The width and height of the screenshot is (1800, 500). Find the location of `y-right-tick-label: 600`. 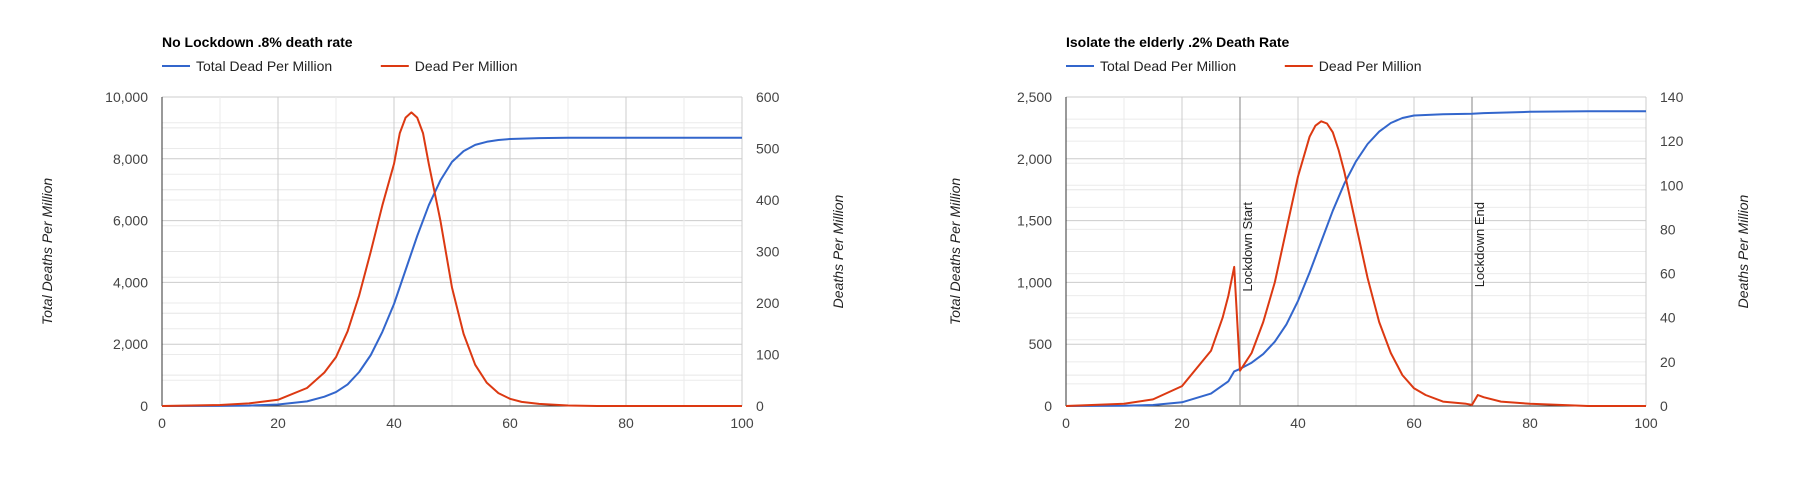

y-right-tick-label: 600 is located at coordinates (768, 97).